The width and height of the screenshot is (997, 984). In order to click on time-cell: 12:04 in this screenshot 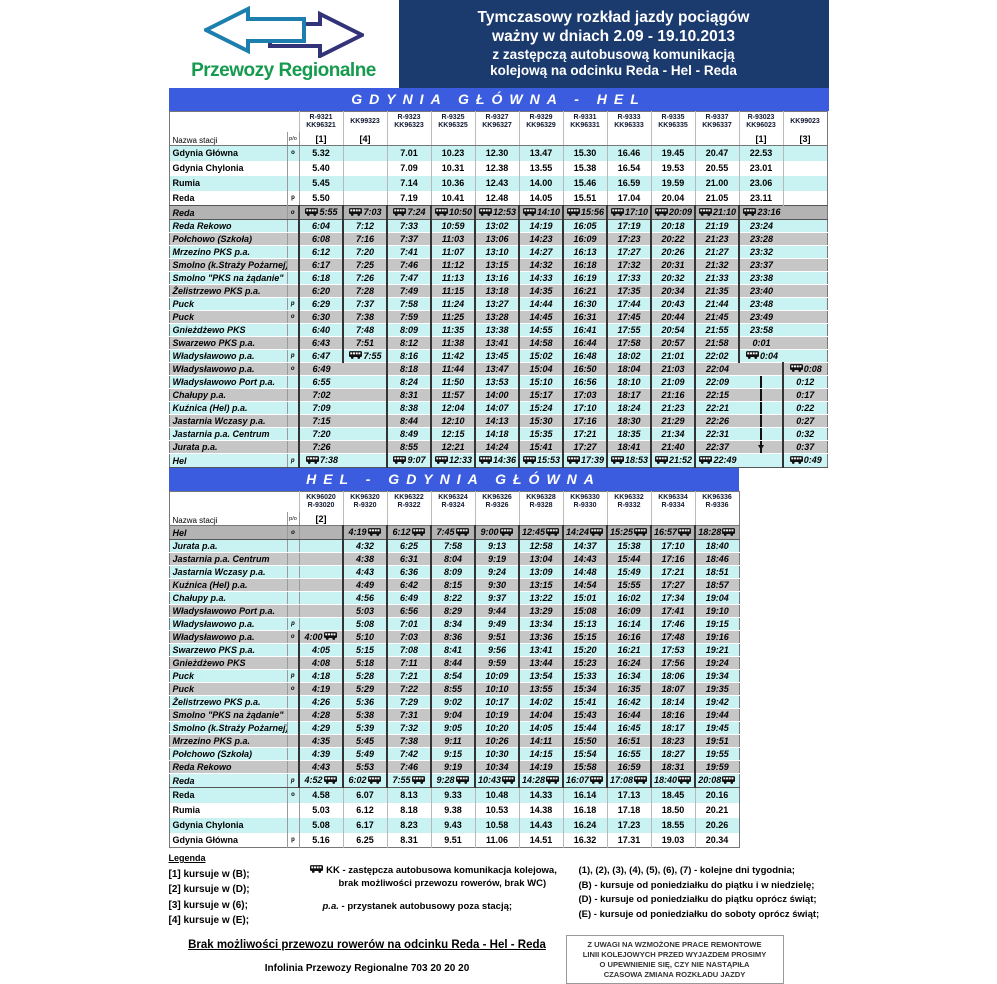, I will do `click(452, 408)`.